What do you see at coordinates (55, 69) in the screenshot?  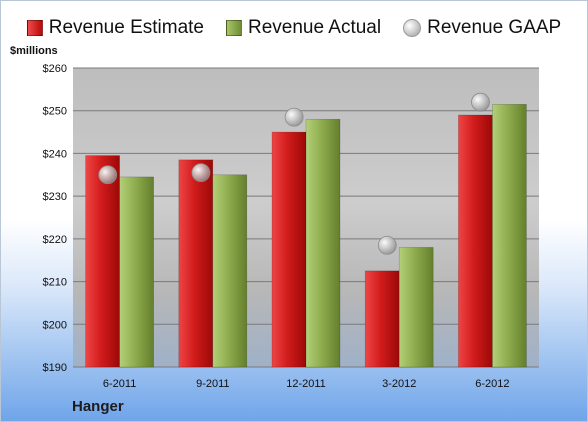 I see `y-tick-label: $260` at bounding box center [55, 69].